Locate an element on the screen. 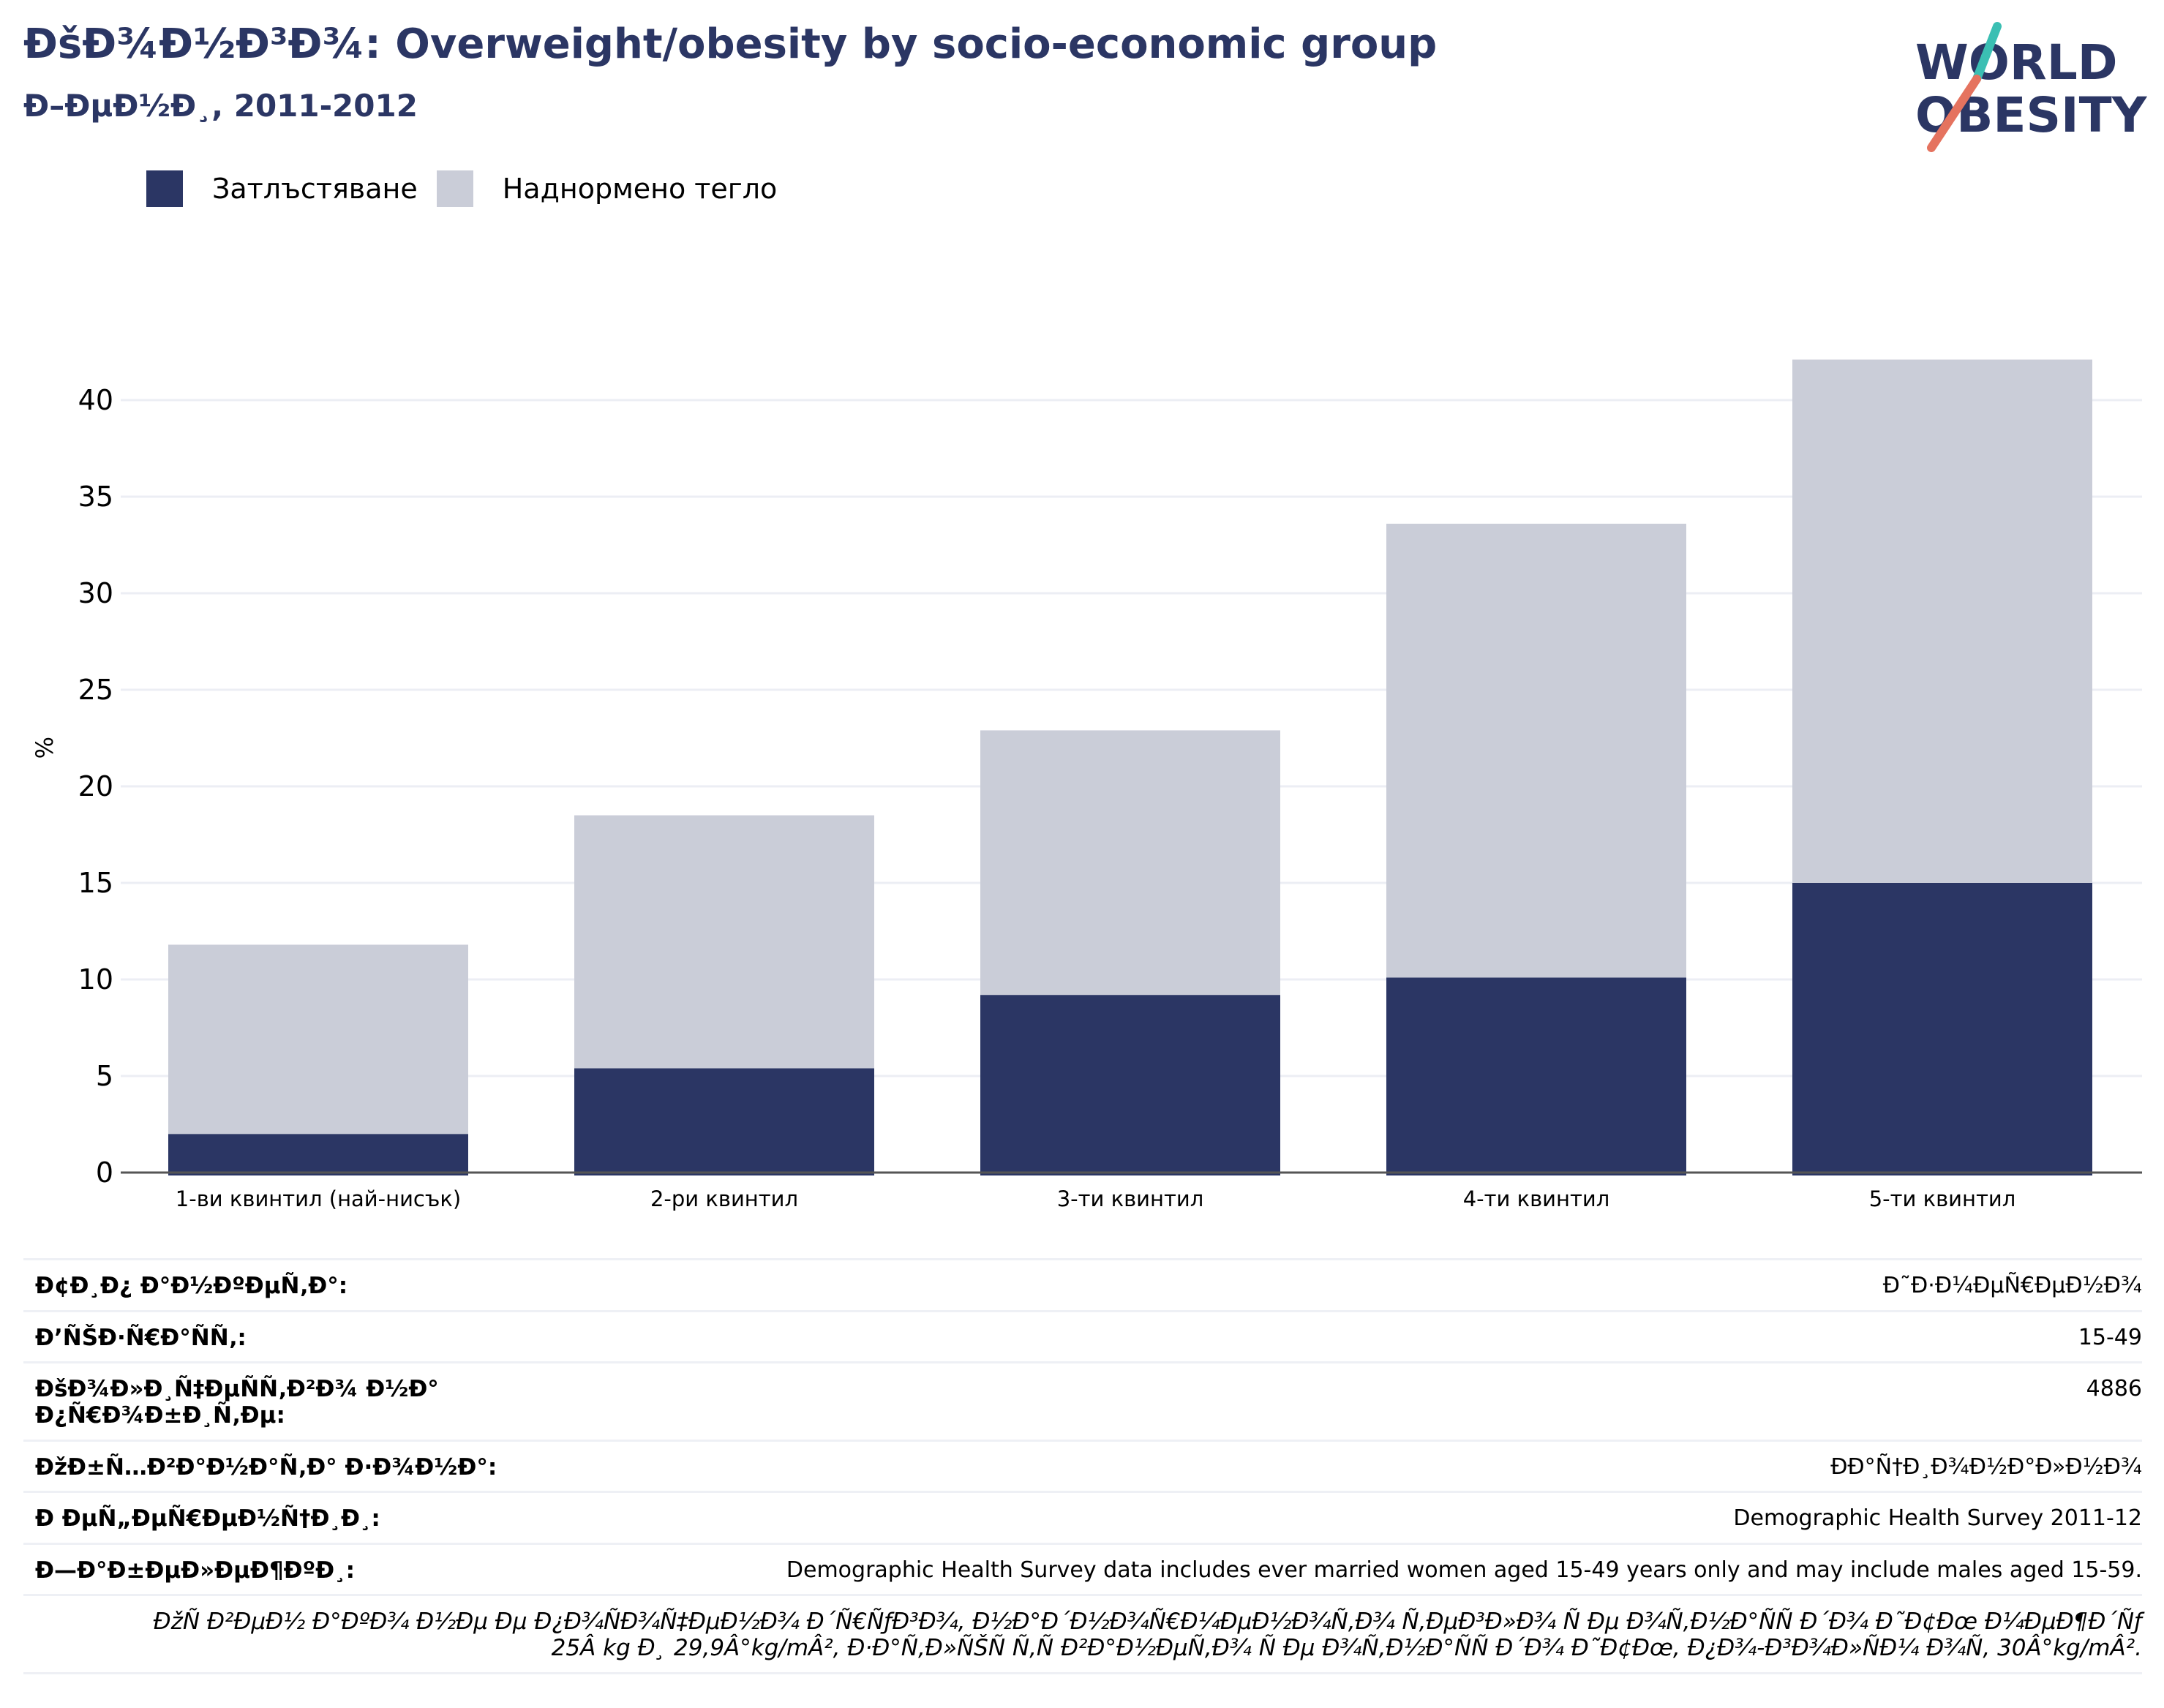 This screenshot has width=2164, height=1708. meta-value: Demographic Health Survey 2011-12 is located at coordinates (1937, 1518).